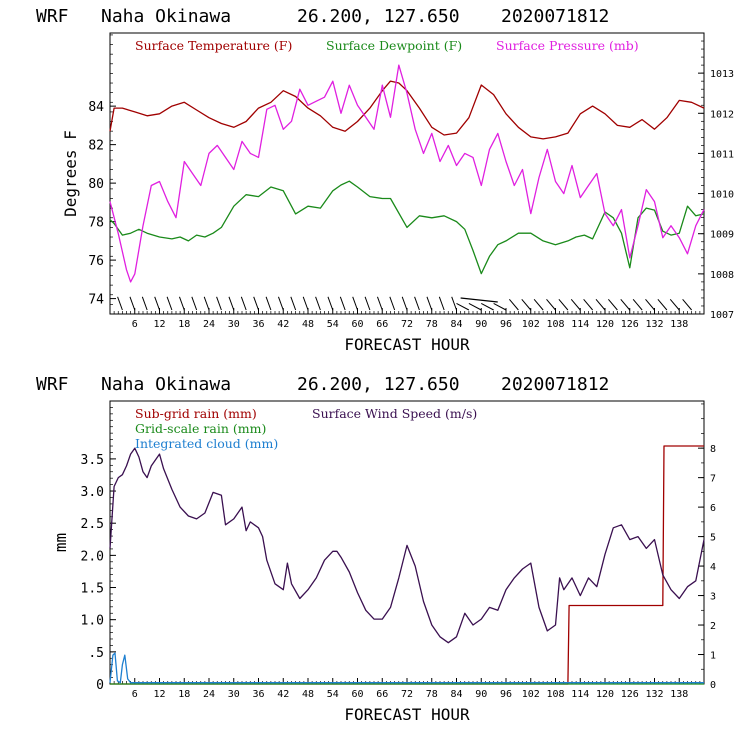 This screenshot has height=740, width=740. What do you see at coordinates (713, 685) in the screenshot?
I see `y-right-tick-label: 0` at bounding box center [713, 685].